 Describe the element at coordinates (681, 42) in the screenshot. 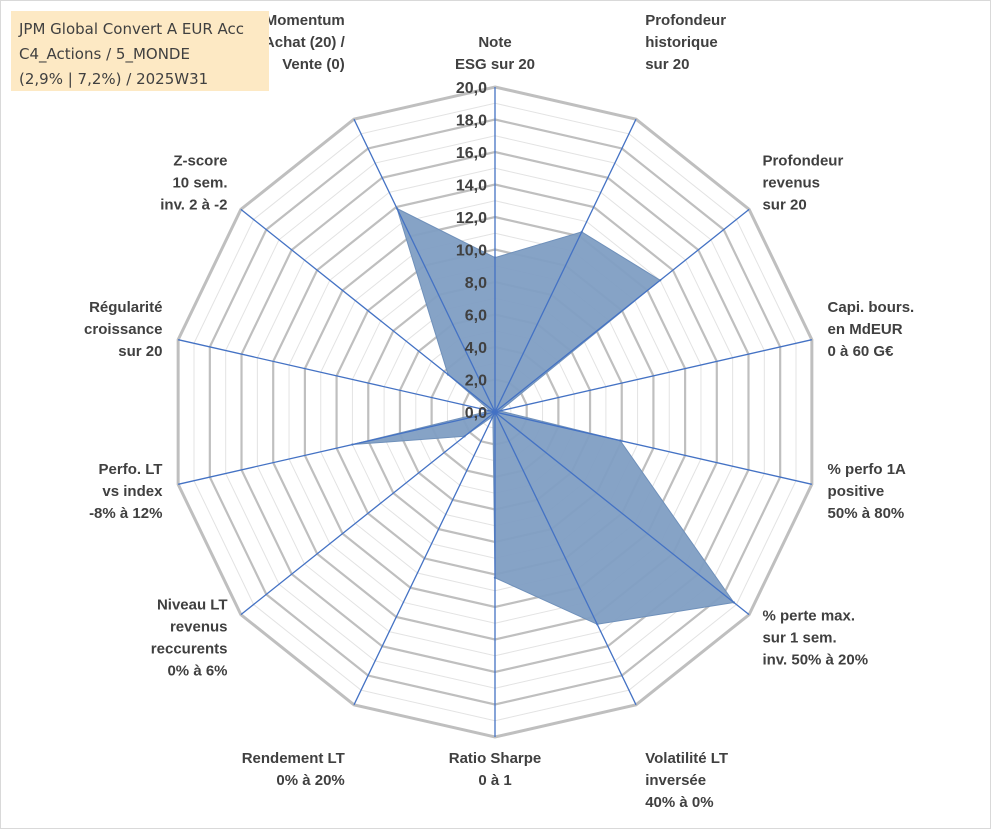

I see `axis-label: historique` at that location.